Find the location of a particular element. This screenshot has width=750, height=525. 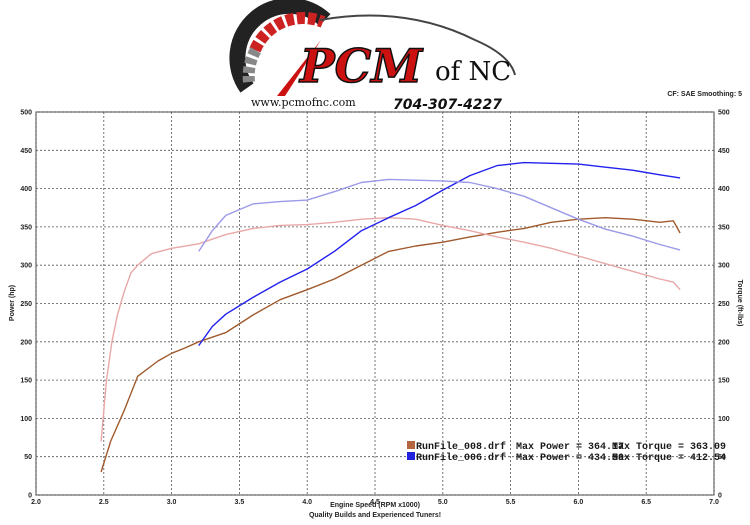

x-tick-label: 2.0 is located at coordinates (36, 502).